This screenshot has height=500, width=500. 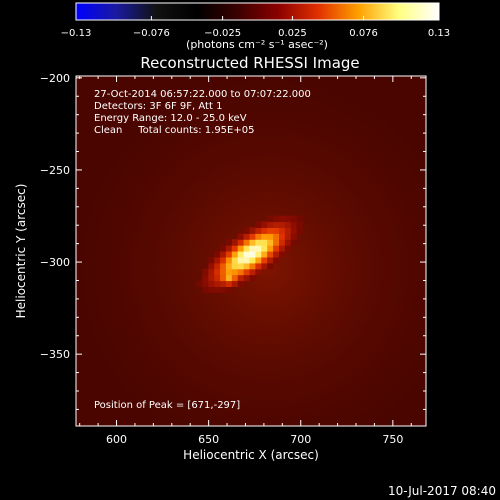 What do you see at coordinates (151, 33) in the screenshot?
I see `colorbar-tick-label: −0.076` at bounding box center [151, 33].